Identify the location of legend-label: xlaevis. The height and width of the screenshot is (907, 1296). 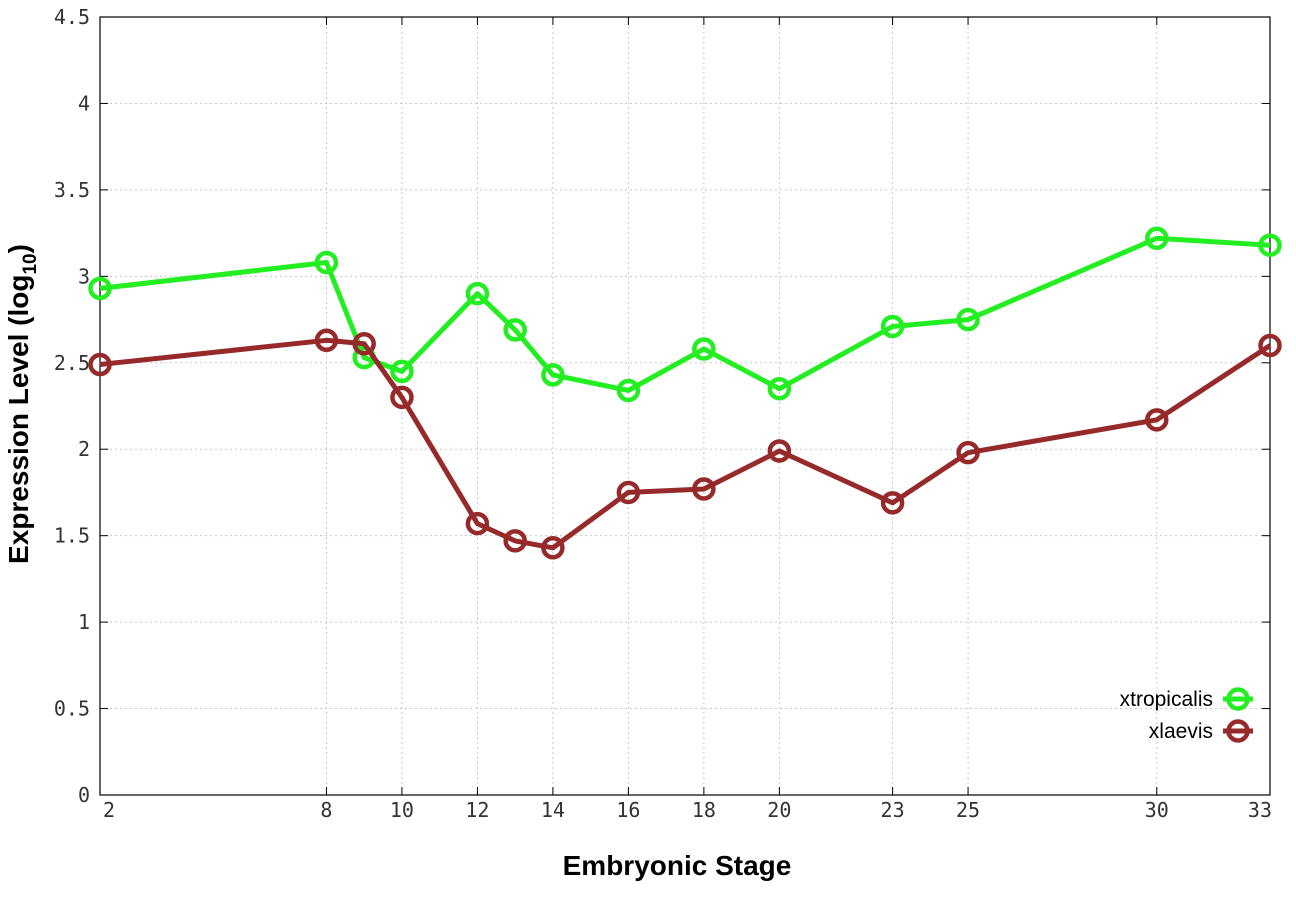
(1181, 731).